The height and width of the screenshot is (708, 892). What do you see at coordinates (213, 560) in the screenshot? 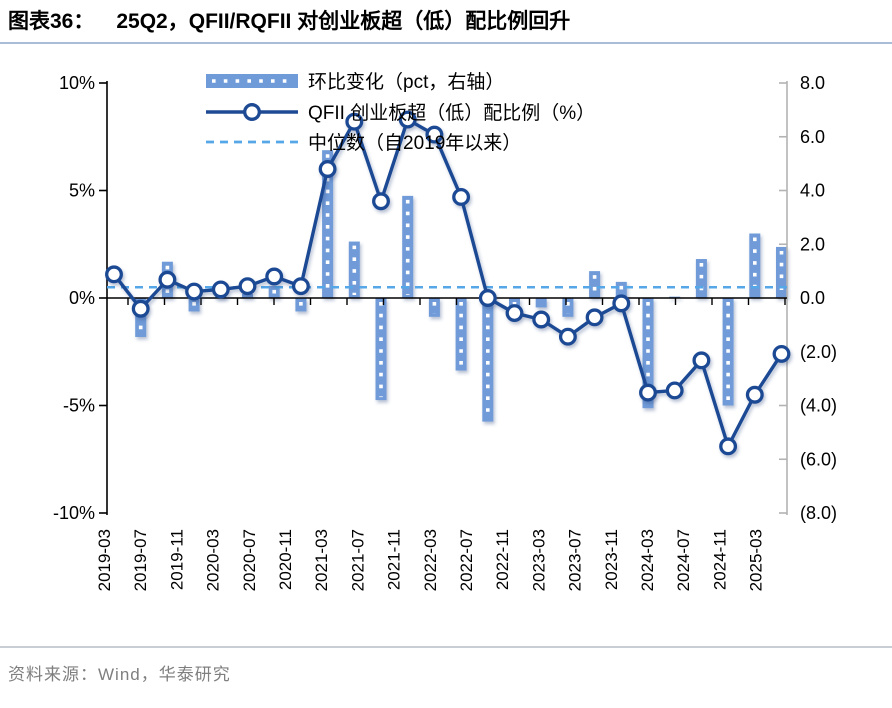
I see `x-axis-label: 2020-03` at bounding box center [213, 560].